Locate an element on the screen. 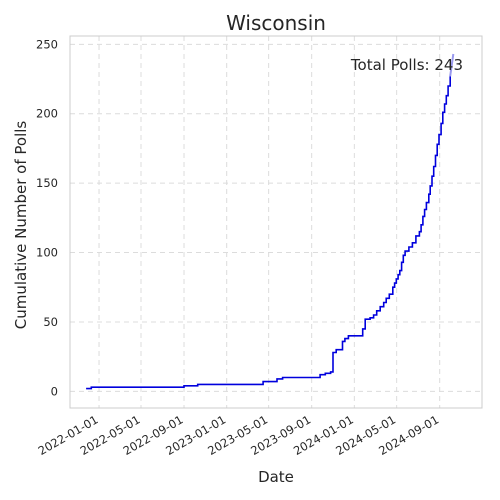  total-polls-annotation: Total Polls: 243 is located at coordinates (406, 65).